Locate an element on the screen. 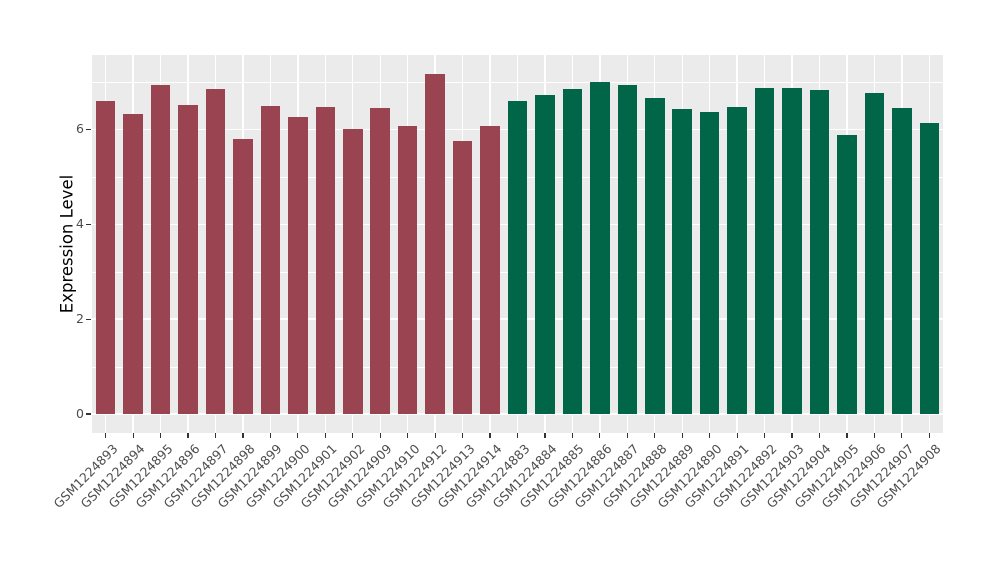  bar-GSM1224902 is located at coordinates (353, 271).